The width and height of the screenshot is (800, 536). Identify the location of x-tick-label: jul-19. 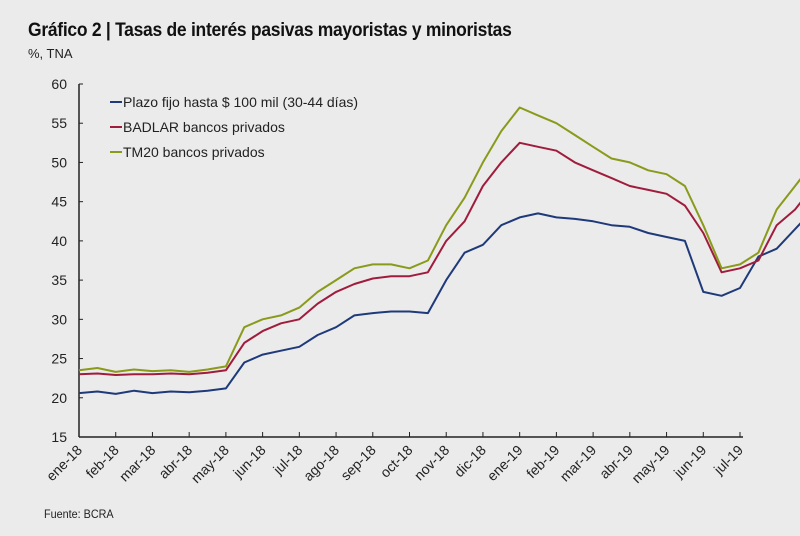
(728, 460).